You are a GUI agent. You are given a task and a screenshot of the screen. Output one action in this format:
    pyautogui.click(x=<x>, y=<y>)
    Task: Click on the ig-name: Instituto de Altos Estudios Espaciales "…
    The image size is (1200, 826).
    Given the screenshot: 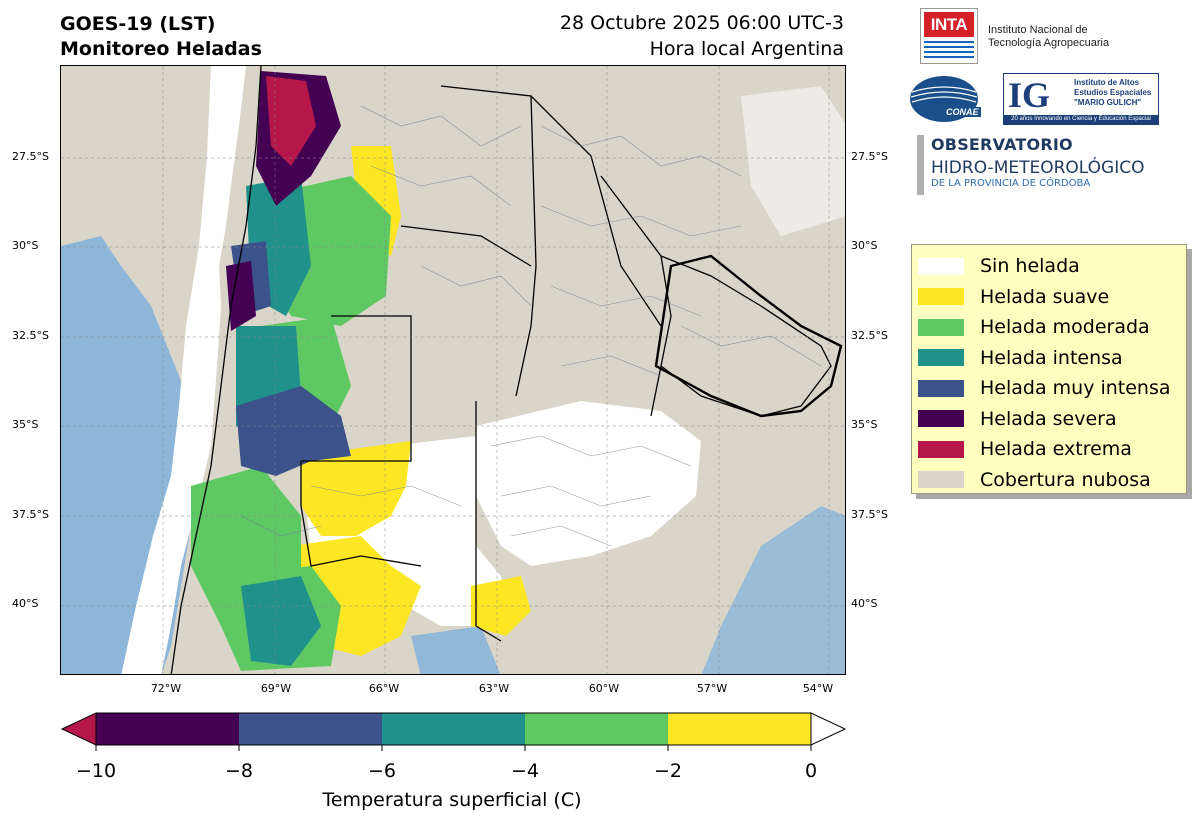 What is the action you would take?
    pyautogui.click(x=1112, y=93)
    